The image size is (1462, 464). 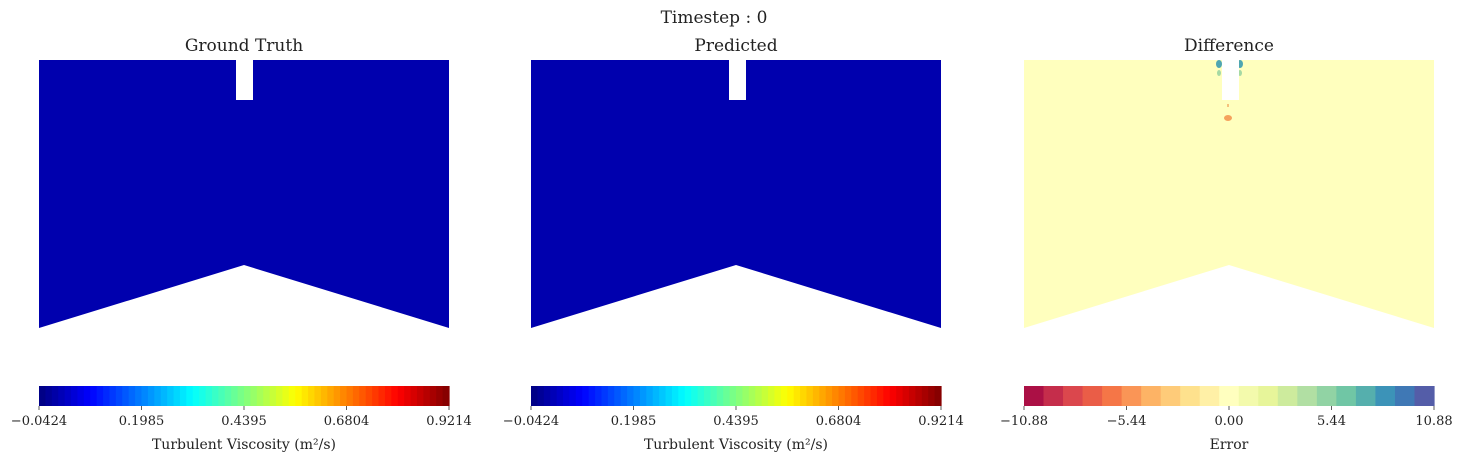 What do you see at coordinates (1229, 46) in the screenshot?
I see `panel-title: Difference` at bounding box center [1229, 46].